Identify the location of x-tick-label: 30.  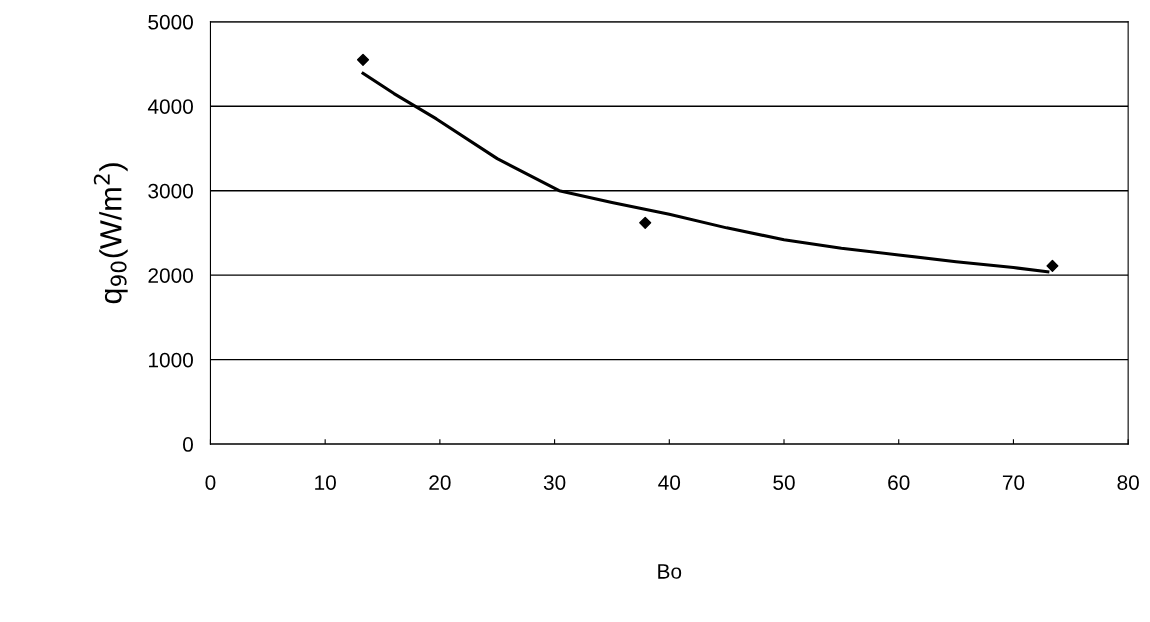
(554, 482).